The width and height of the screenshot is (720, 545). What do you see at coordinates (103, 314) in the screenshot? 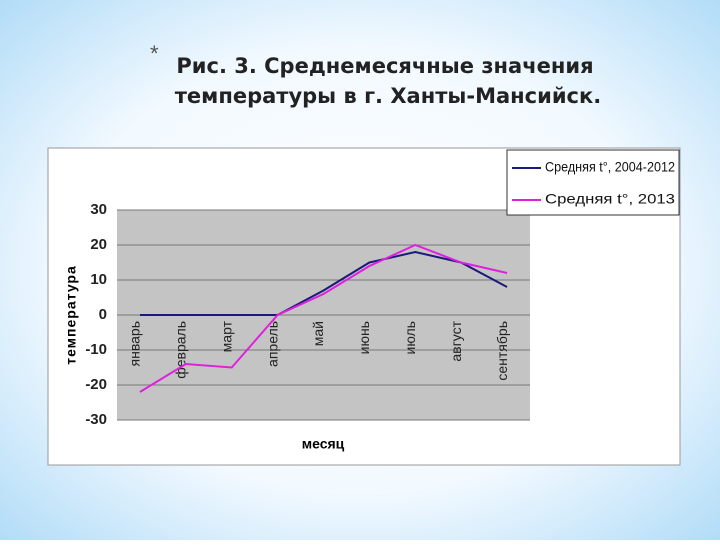
I see `y-tick-label: 0` at bounding box center [103, 314].